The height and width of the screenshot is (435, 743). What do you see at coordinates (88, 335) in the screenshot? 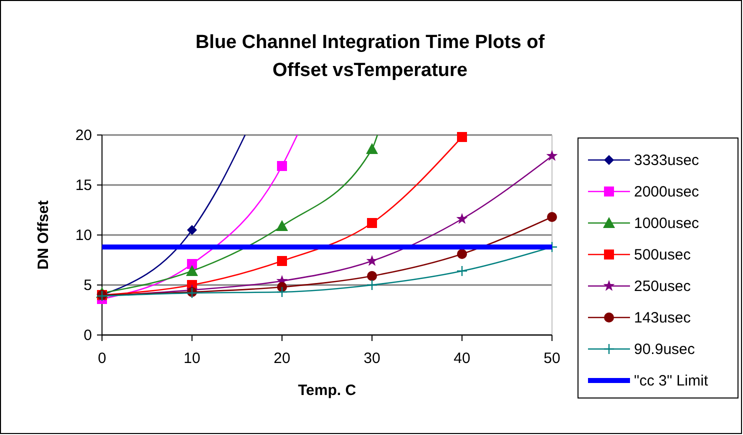
I see `y-tick-label: 0` at bounding box center [88, 335].